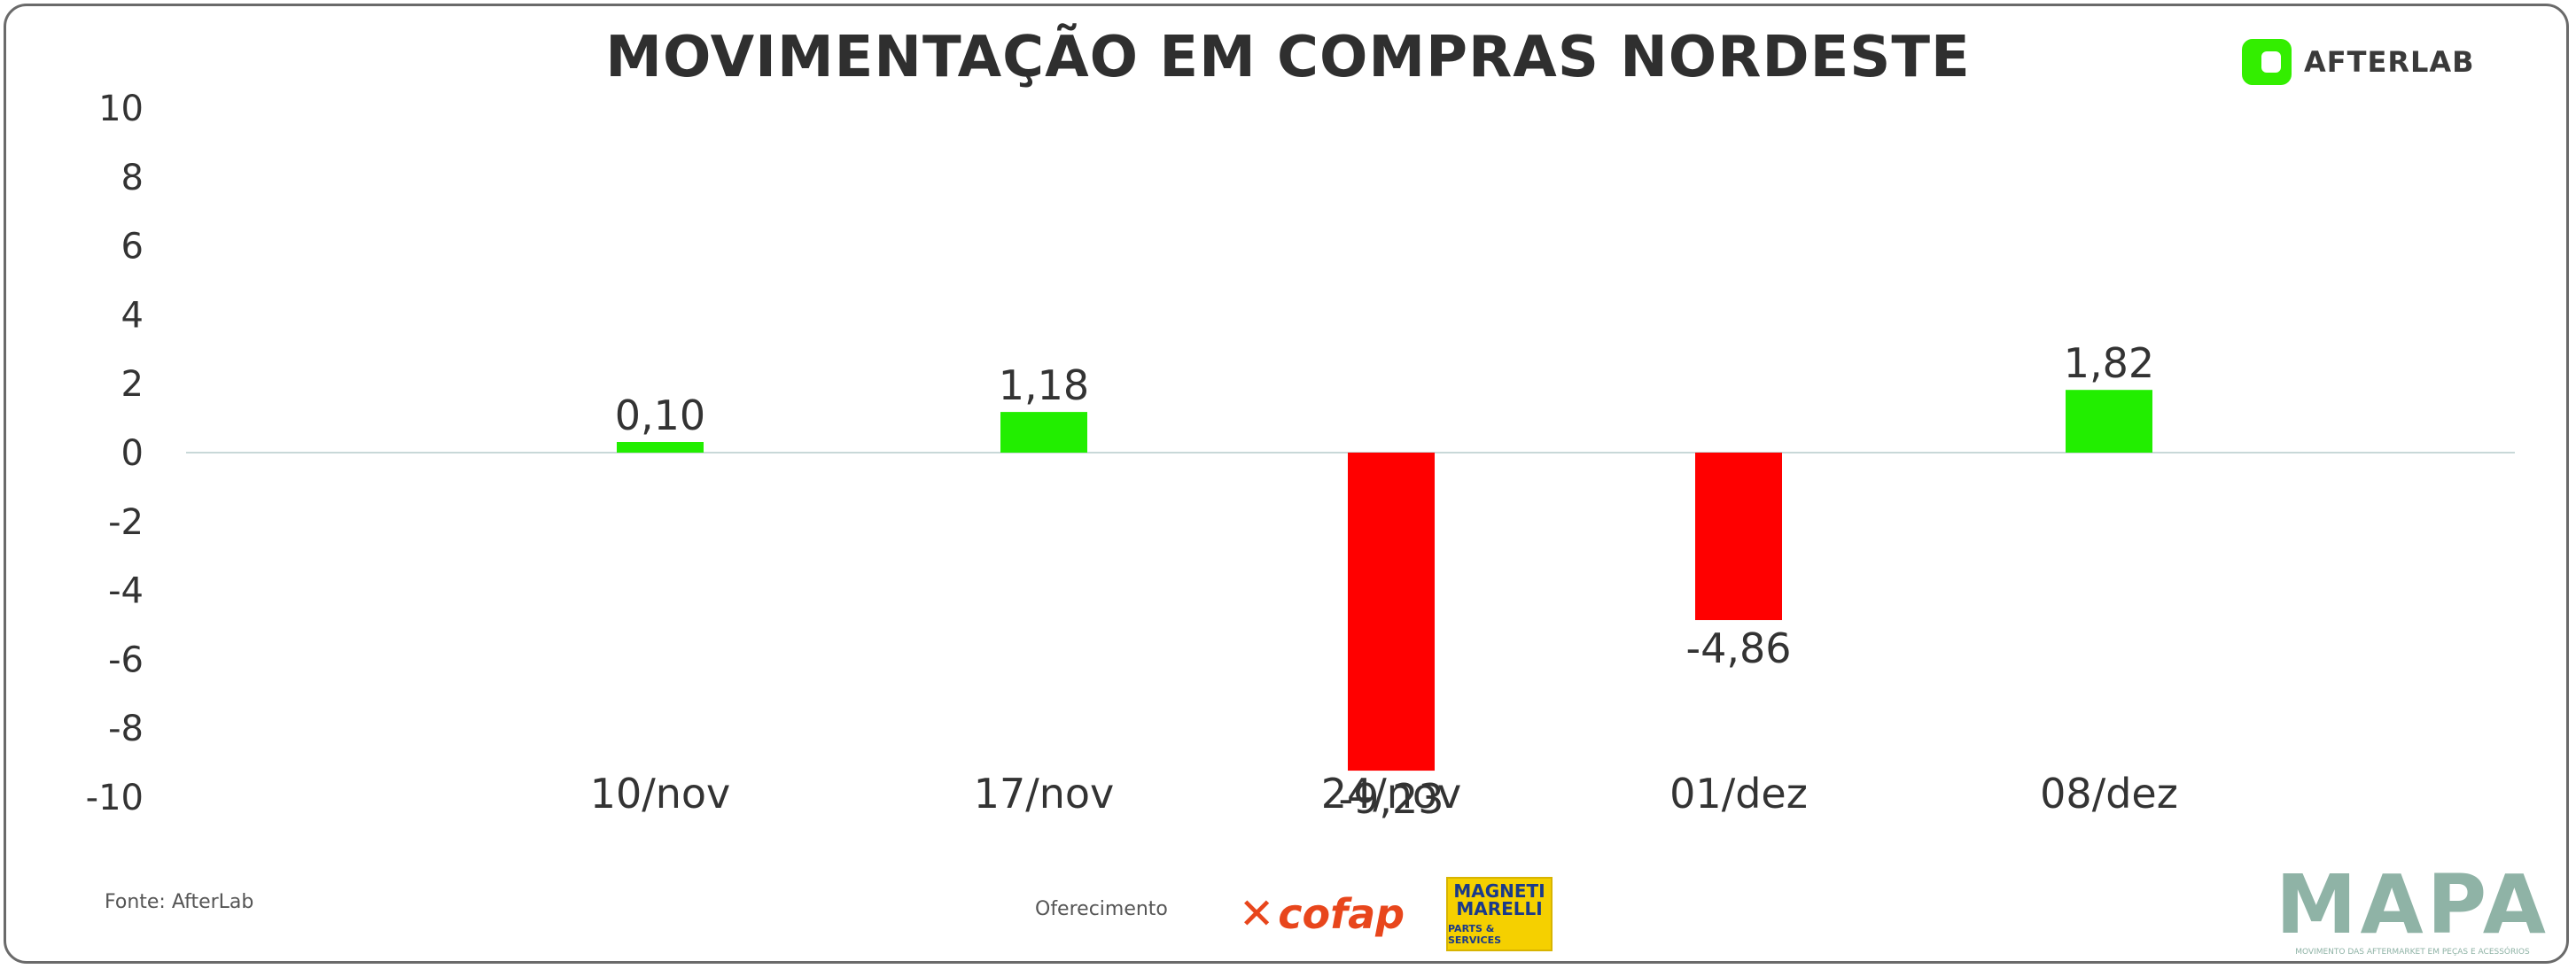  Describe the element at coordinates (126, 729) in the screenshot. I see `y-tick-label: -8` at that location.